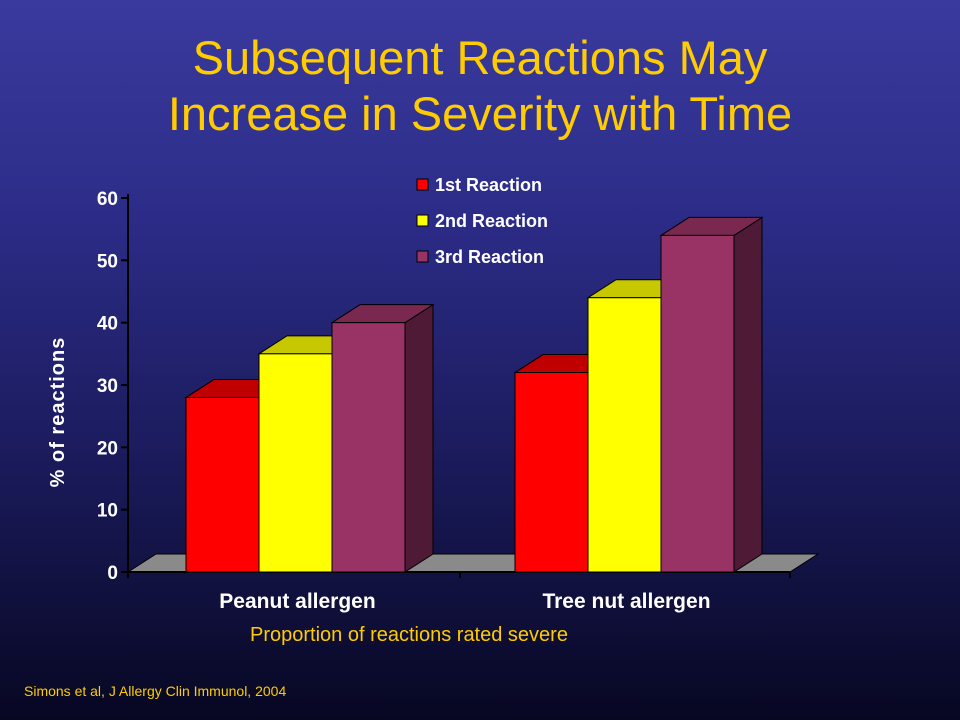 Image resolution: width=960 pixels, height=720 pixels. I want to click on legend-label: 3rd Reaction, so click(489, 257).